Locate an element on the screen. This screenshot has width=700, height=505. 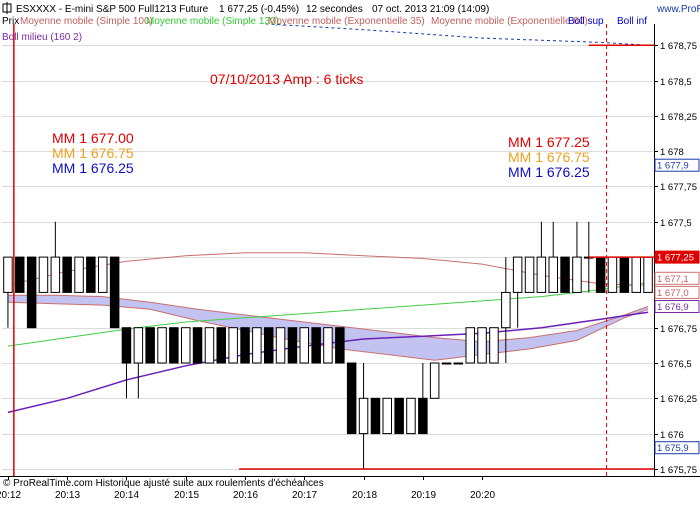
y-tick-label: 1 677,5 is located at coordinates (676, 223).